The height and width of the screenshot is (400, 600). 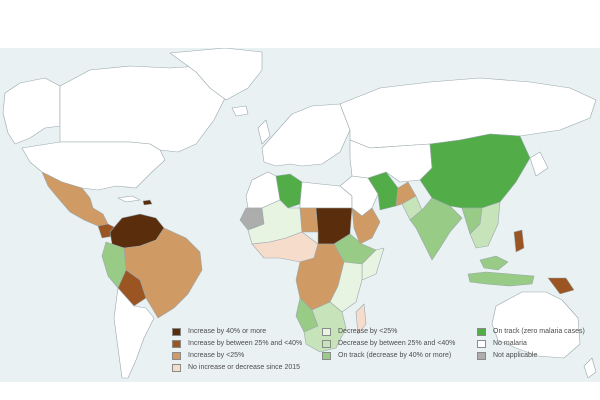 What do you see at coordinates (240, 111) in the screenshot?
I see `region-iceland` at bounding box center [240, 111].